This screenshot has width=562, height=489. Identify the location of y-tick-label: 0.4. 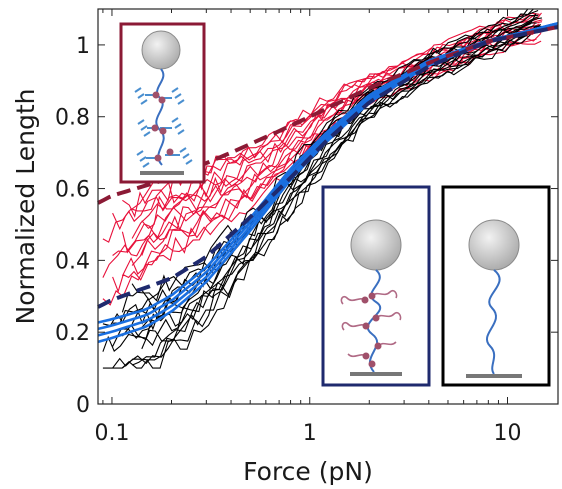
(72, 261).